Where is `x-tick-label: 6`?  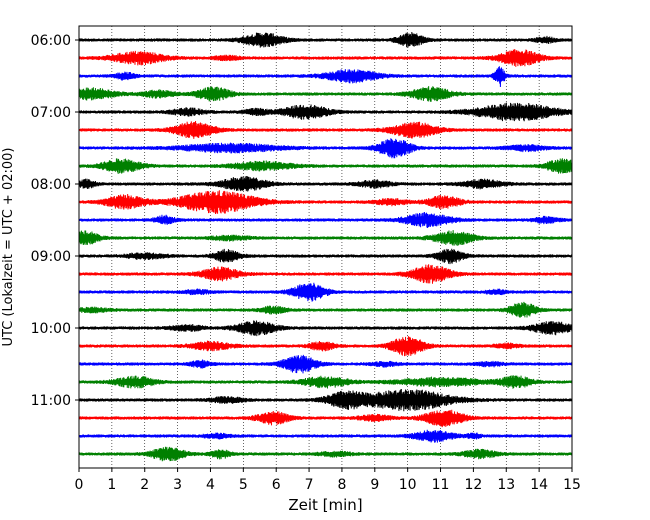 x-tick-label: 6 is located at coordinates (276, 485).